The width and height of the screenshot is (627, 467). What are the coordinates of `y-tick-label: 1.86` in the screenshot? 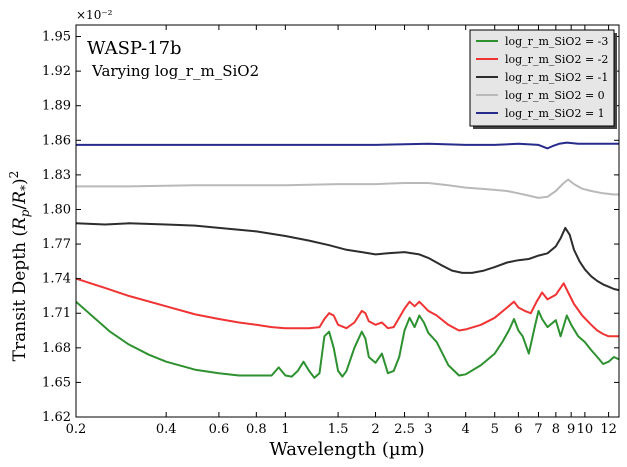 It's located at (56, 140).